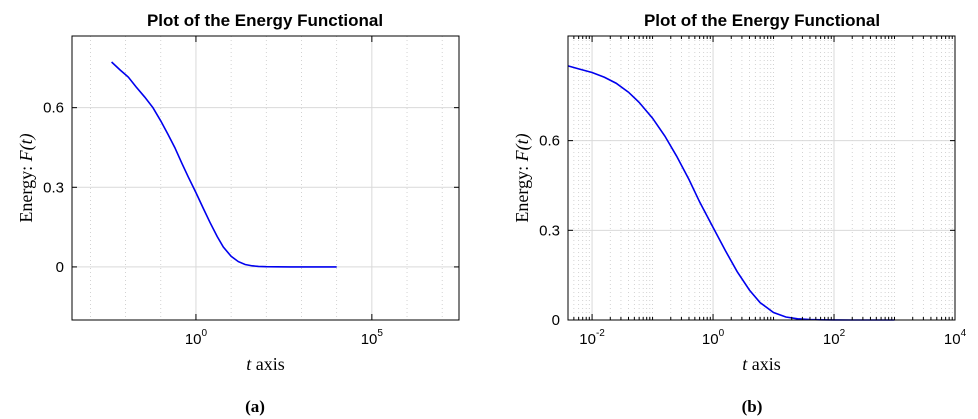  I want to click on panel-a-y-tick-label: 0, so click(60, 267).